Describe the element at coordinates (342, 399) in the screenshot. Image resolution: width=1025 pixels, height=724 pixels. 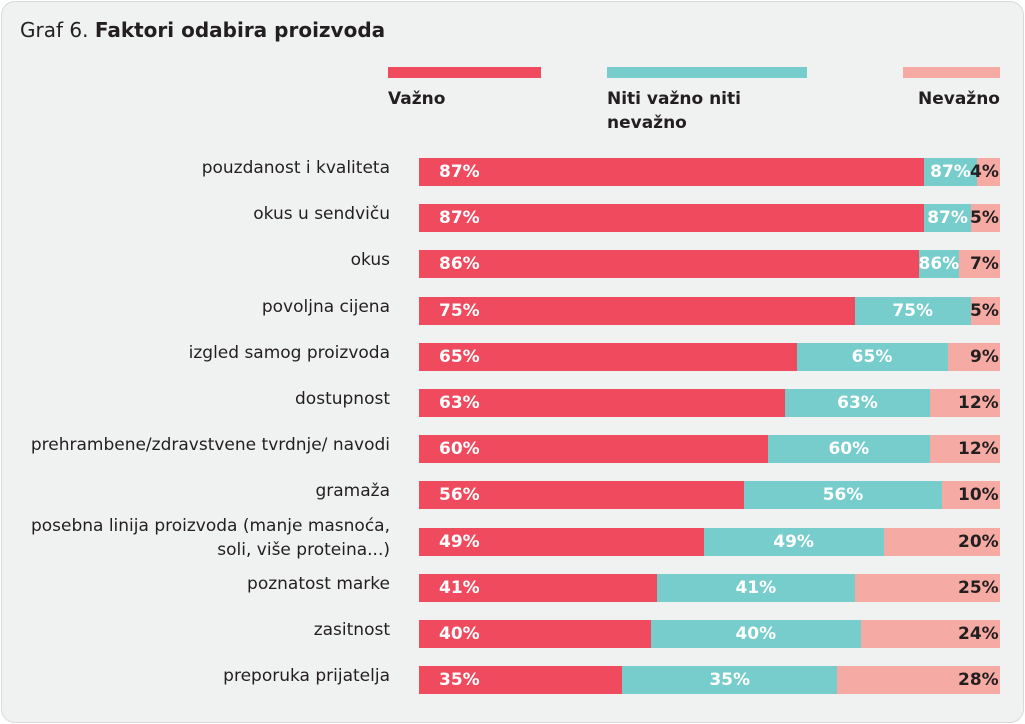
I see `category-label: dostupnost` at that location.